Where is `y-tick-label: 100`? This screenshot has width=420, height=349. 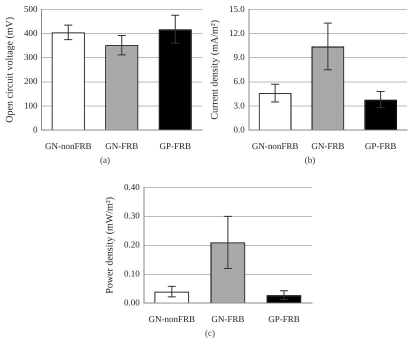 y-tick-label: 100 is located at coordinates (31, 105).